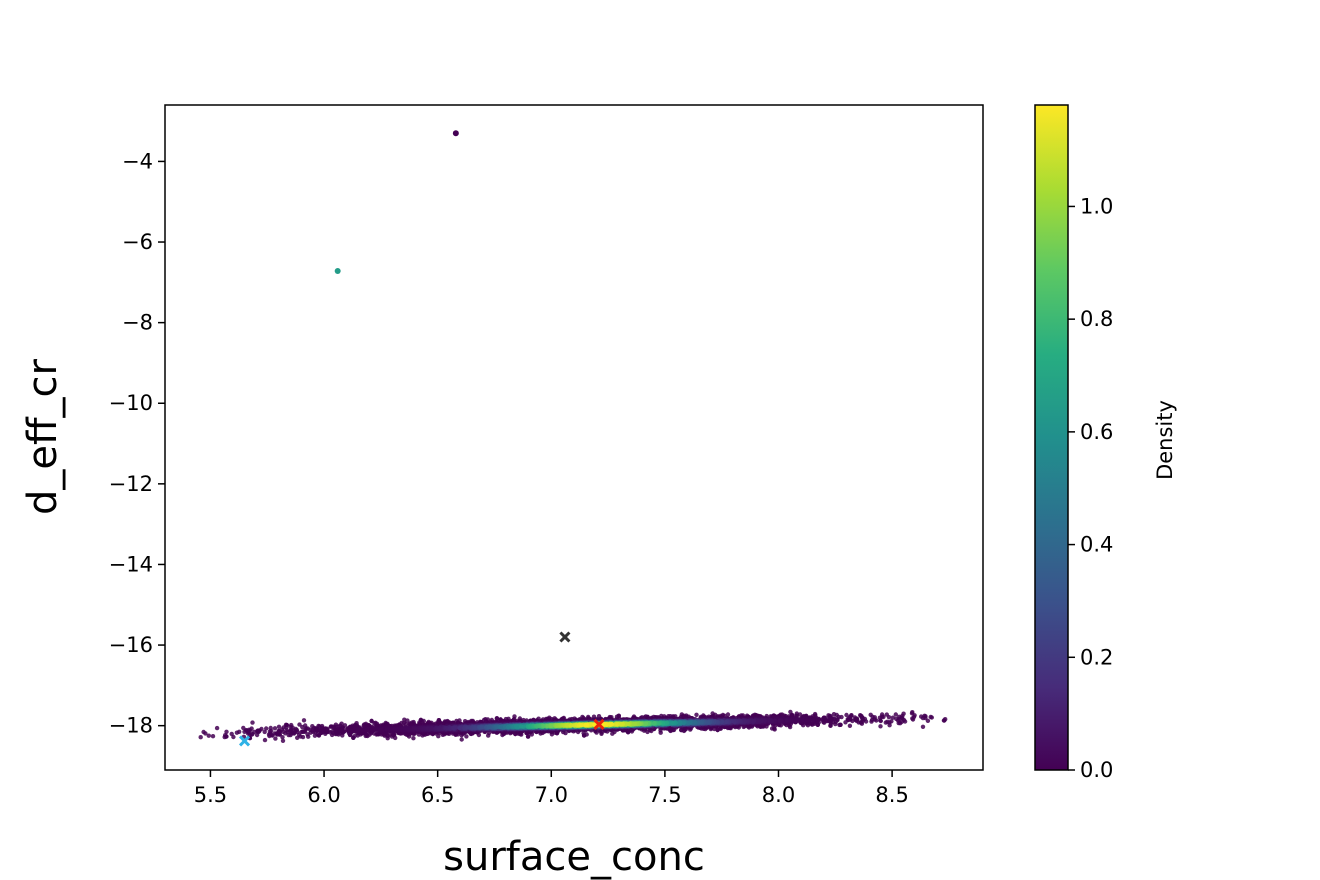 The width and height of the screenshot is (1320, 880). What do you see at coordinates (137, 242) in the screenshot?
I see `y-tick-label: −6` at bounding box center [137, 242].